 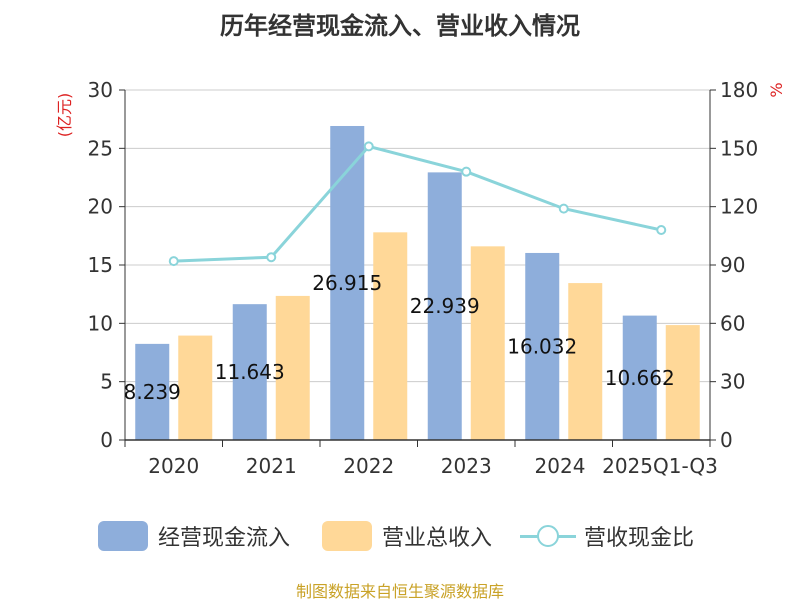 What do you see at coordinates (548, 536) in the screenshot?
I see `legend-swatch-ratio` at bounding box center [548, 536].